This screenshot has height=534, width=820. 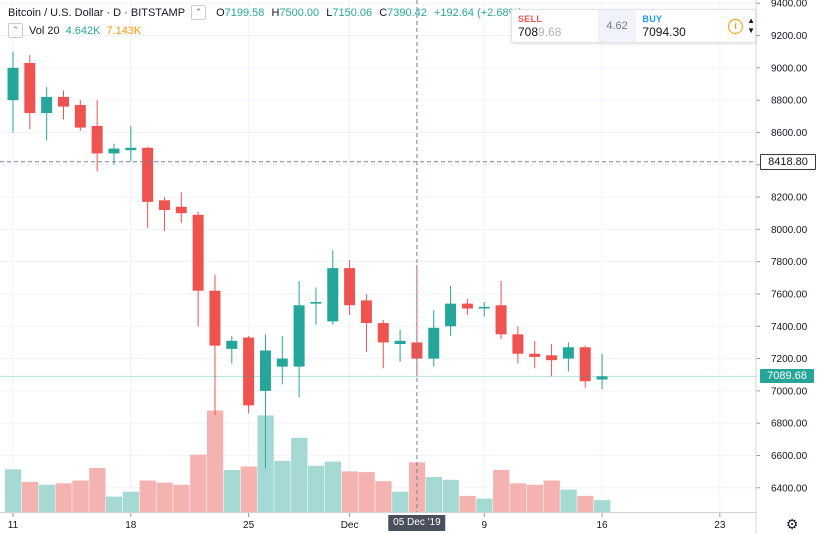 What do you see at coordinates (13, 525) in the screenshot?
I see `x-tick-label: 11` at bounding box center [13, 525].